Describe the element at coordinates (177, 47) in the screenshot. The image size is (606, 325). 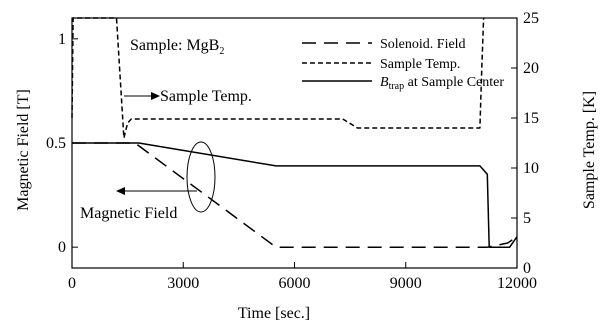
I see `annotation-sample: Sample: MgB2` at that location.